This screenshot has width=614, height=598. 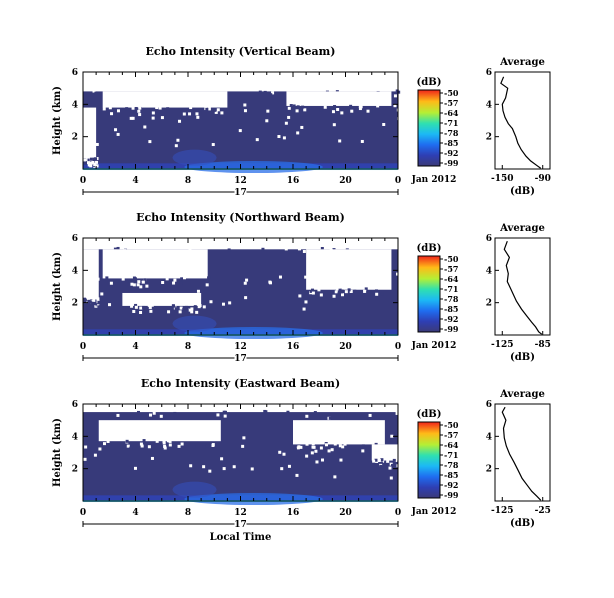 What do you see at coordinates (522, 228) in the screenshot?
I see `average-title: Average` at bounding box center [522, 228].